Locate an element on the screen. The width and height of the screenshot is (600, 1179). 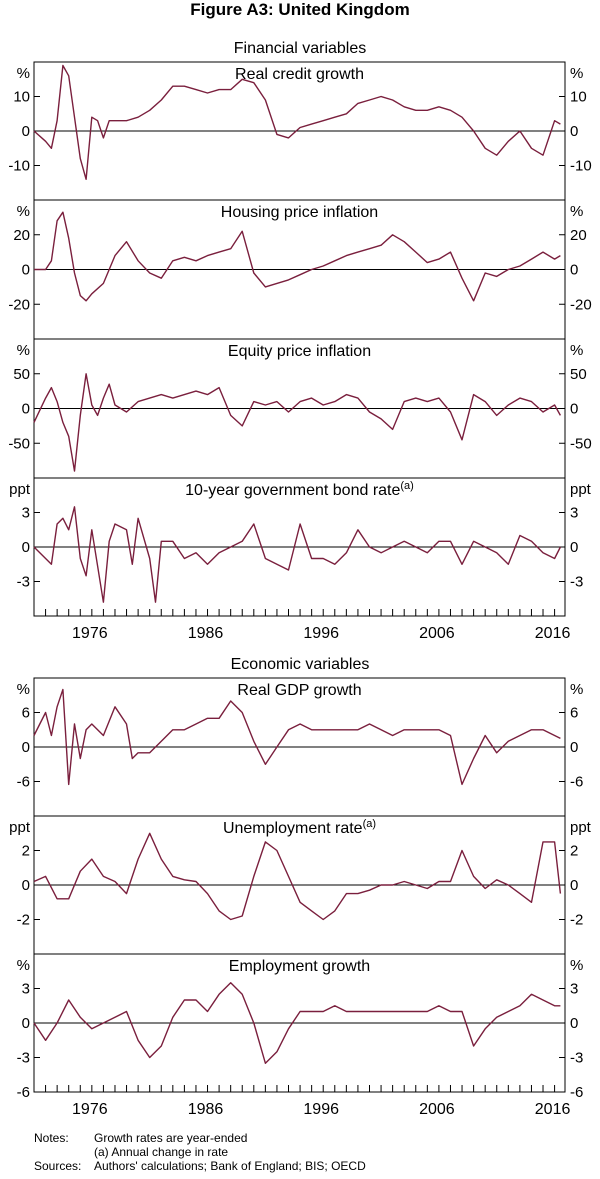
y-tick-label-left-3-2: -3 is located at coordinates (23, 582).